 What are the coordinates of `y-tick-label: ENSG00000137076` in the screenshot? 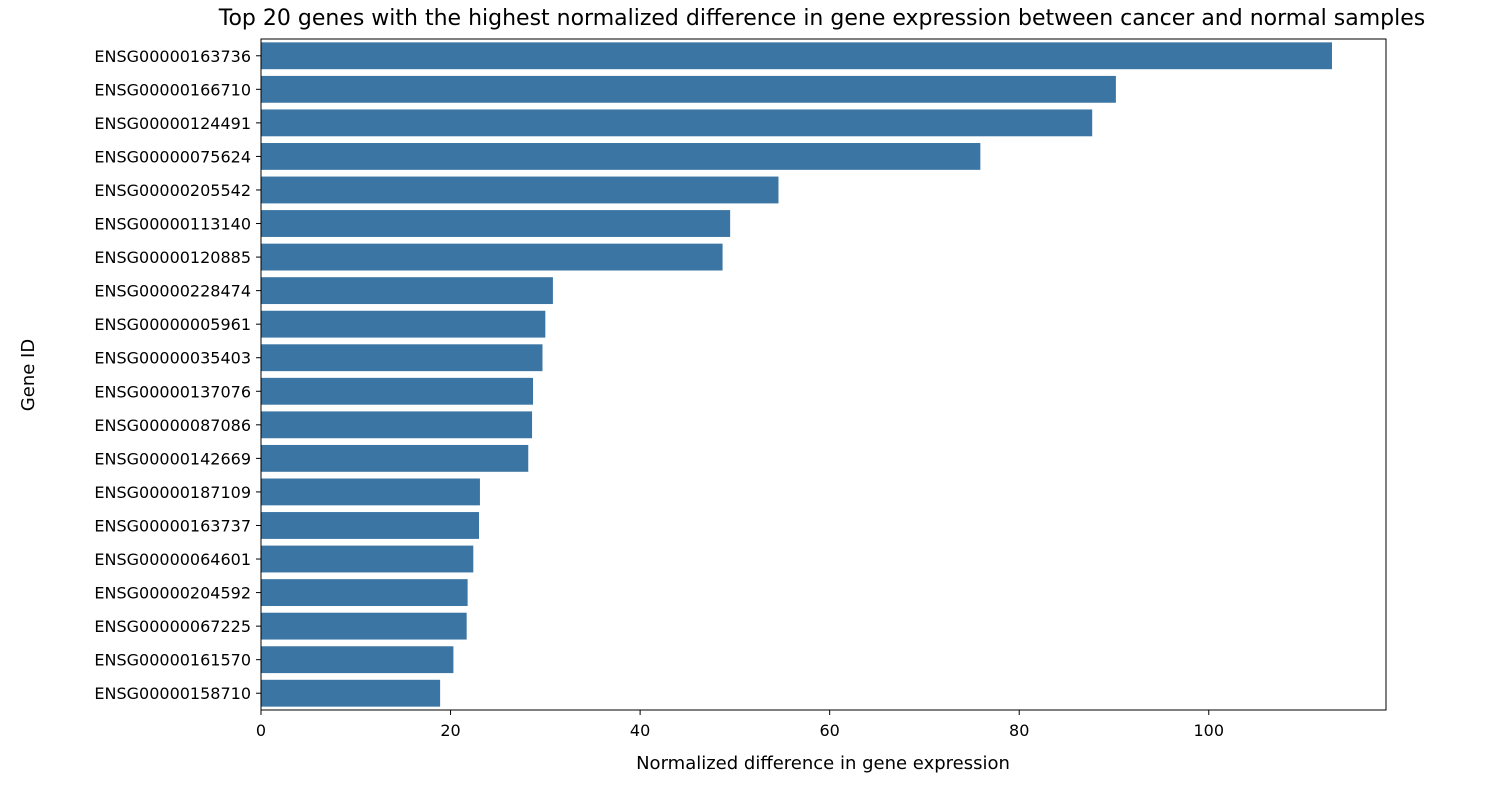 It's located at (172, 391).